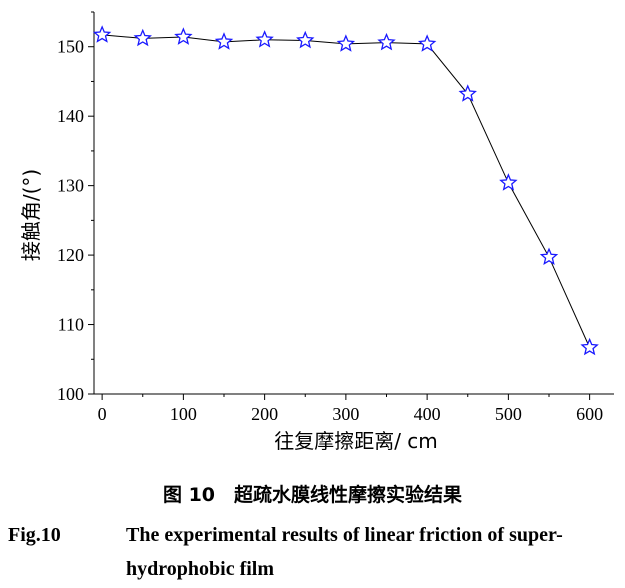 The image size is (625, 588). Describe the element at coordinates (70, 394) in the screenshot. I see `y-tick-label: 100` at that location.